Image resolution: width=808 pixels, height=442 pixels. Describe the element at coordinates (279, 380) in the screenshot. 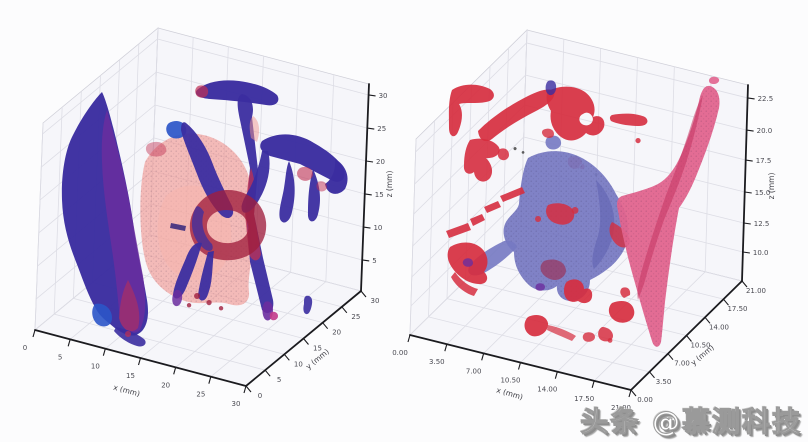

I see `y-tick-label: 5` at that location.